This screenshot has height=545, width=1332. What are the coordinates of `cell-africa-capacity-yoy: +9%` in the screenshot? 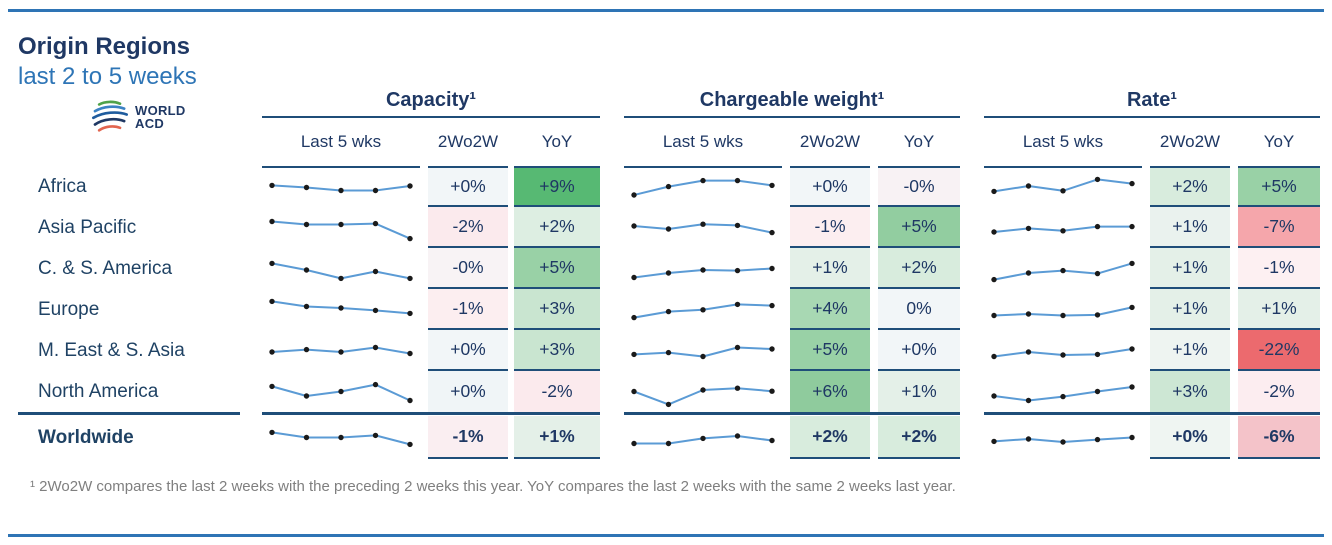 It's located at (557, 186).